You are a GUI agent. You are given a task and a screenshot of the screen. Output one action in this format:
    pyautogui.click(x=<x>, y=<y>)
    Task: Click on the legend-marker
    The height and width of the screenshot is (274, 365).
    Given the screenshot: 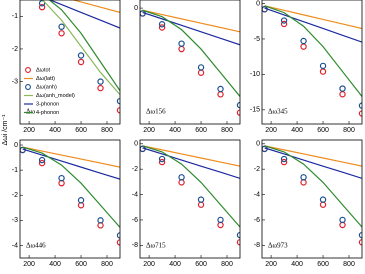 What is the action you would take?
    pyautogui.click(x=28, y=87)
    